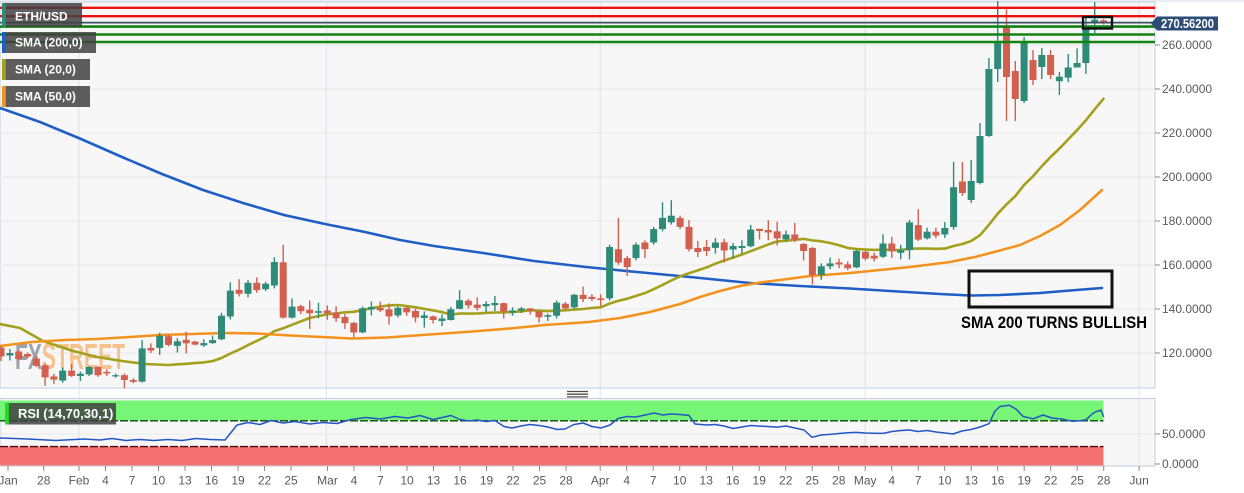 The width and height of the screenshot is (1244, 493). Describe the element at coordinates (1054, 322) in the screenshot. I see `svg-text: SMA 200 TURNS BULLISH` at that location.